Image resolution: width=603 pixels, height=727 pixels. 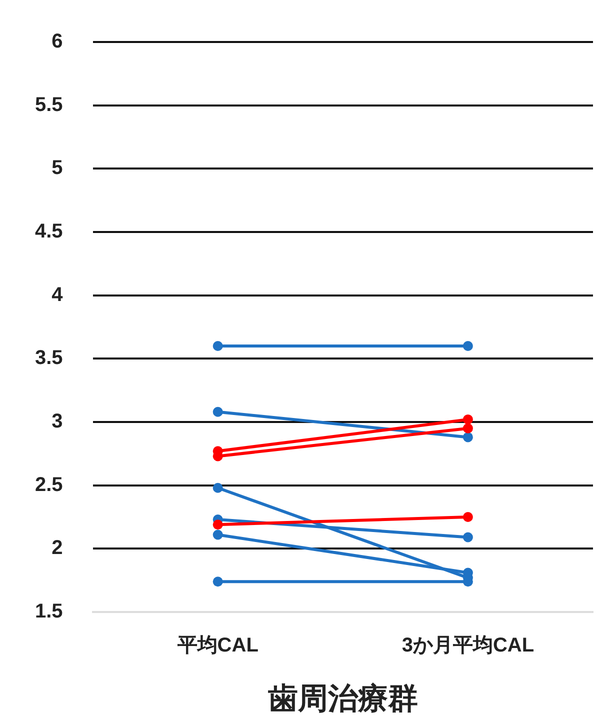 I want to click on y-tick-label: 4.5, so click(x=48, y=231).